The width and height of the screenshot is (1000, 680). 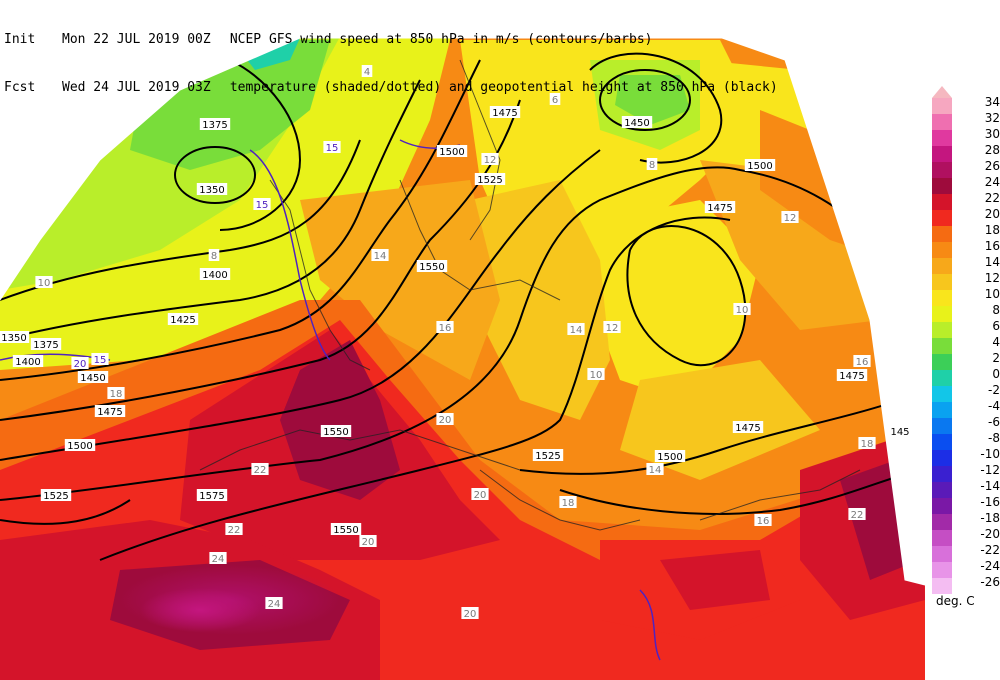 I want to click on colorbar-label: 18, so click(x=992, y=230).